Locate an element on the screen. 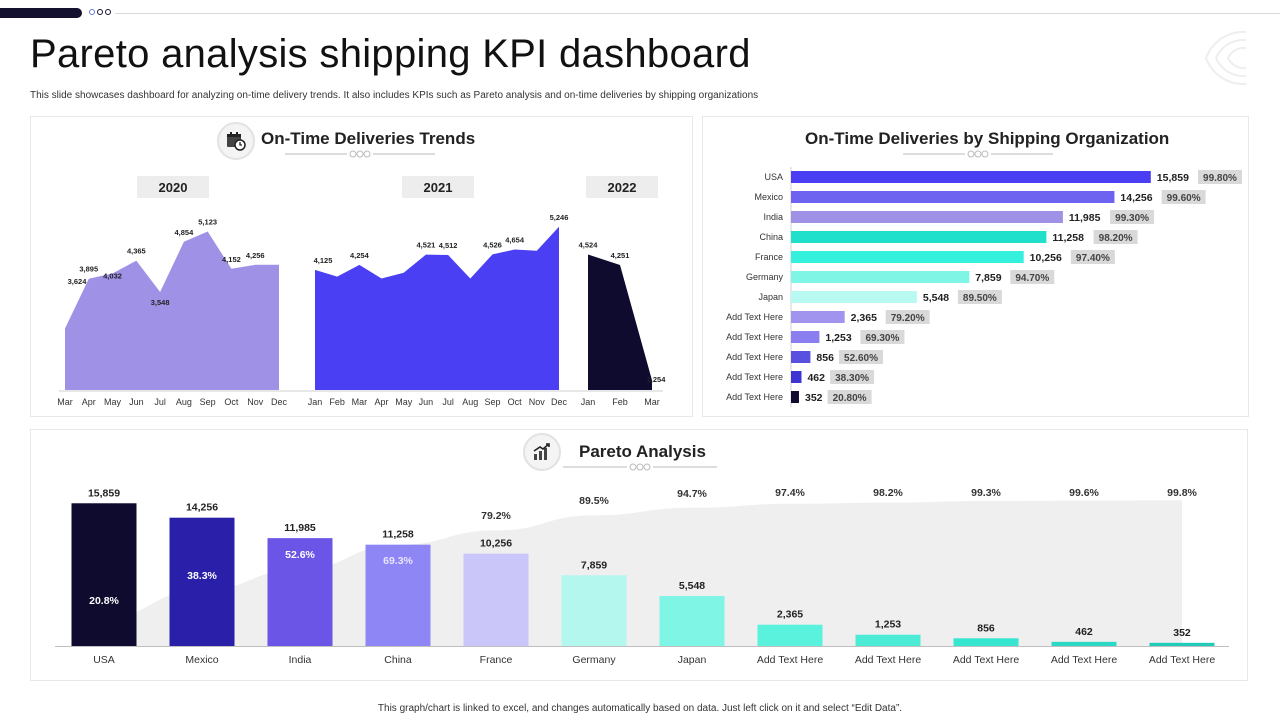 Image resolution: width=1280 pixels, height=720 pixels. hbar-percent-label: 99.30% is located at coordinates (1132, 218).